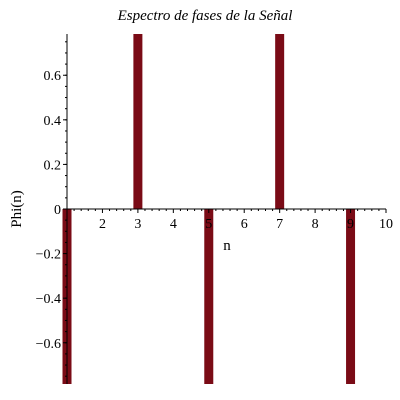 The image size is (400, 400). Describe the element at coordinates (53, 165) in the screenshot. I see `y-tick-label: 0.2` at that location.